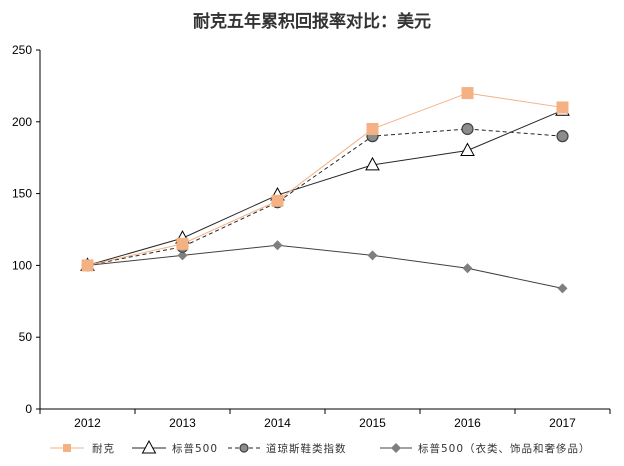 The width and height of the screenshot is (624, 466). Describe the element at coordinates (195, 448) in the screenshot. I see `legend-label-2: 标普500` at that location.